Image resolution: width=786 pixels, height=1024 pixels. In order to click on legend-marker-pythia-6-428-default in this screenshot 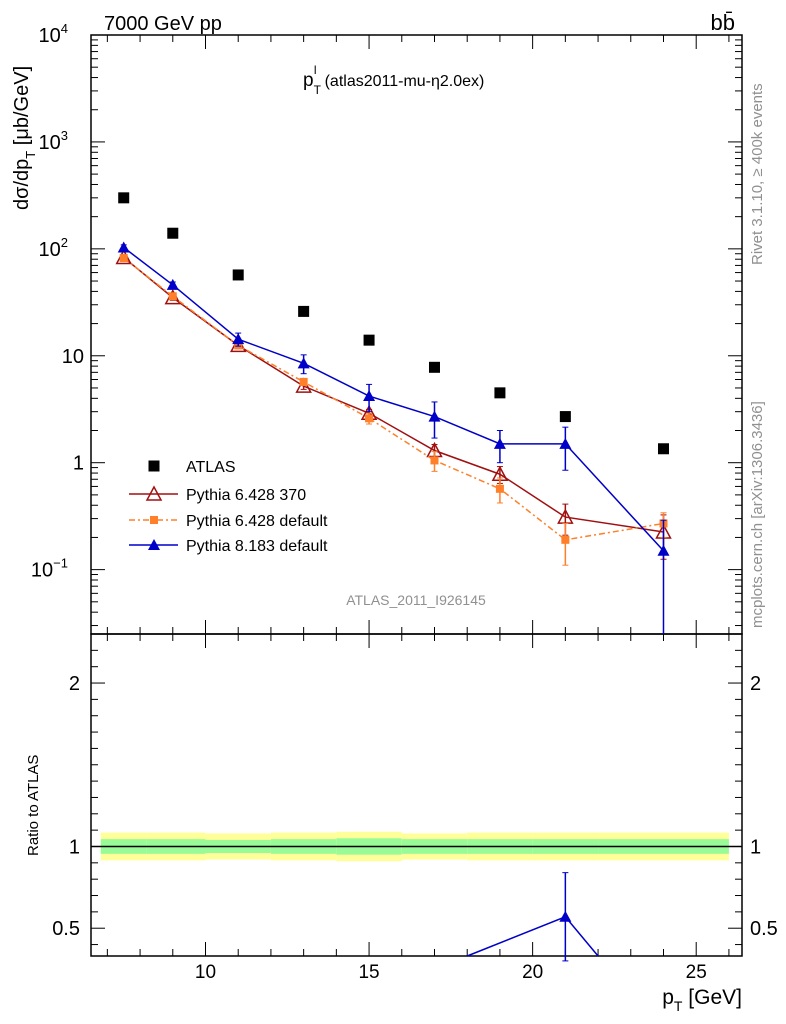, I will do `click(154, 520)`.